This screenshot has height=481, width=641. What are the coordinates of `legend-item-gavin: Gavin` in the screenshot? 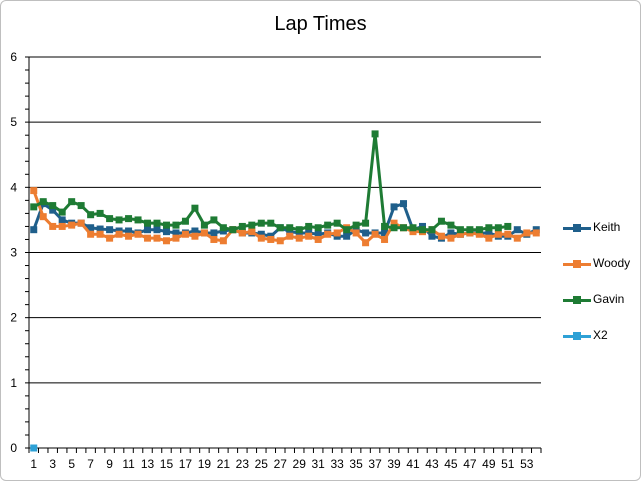 It's located at (600, 300).